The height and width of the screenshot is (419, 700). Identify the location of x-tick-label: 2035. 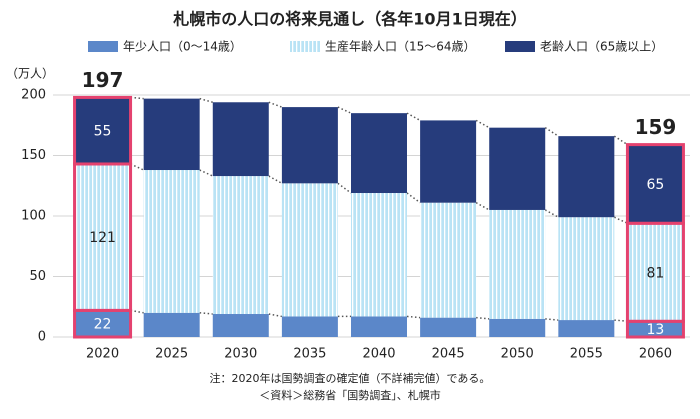
(309, 354).